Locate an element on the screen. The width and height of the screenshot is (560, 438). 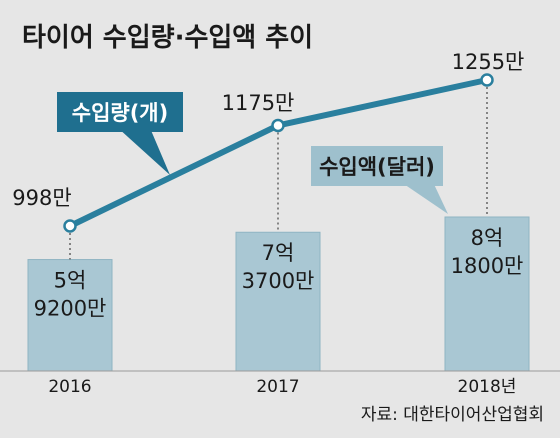
source-note: 자료: 대한타이어산업협회 is located at coordinates (452, 415).